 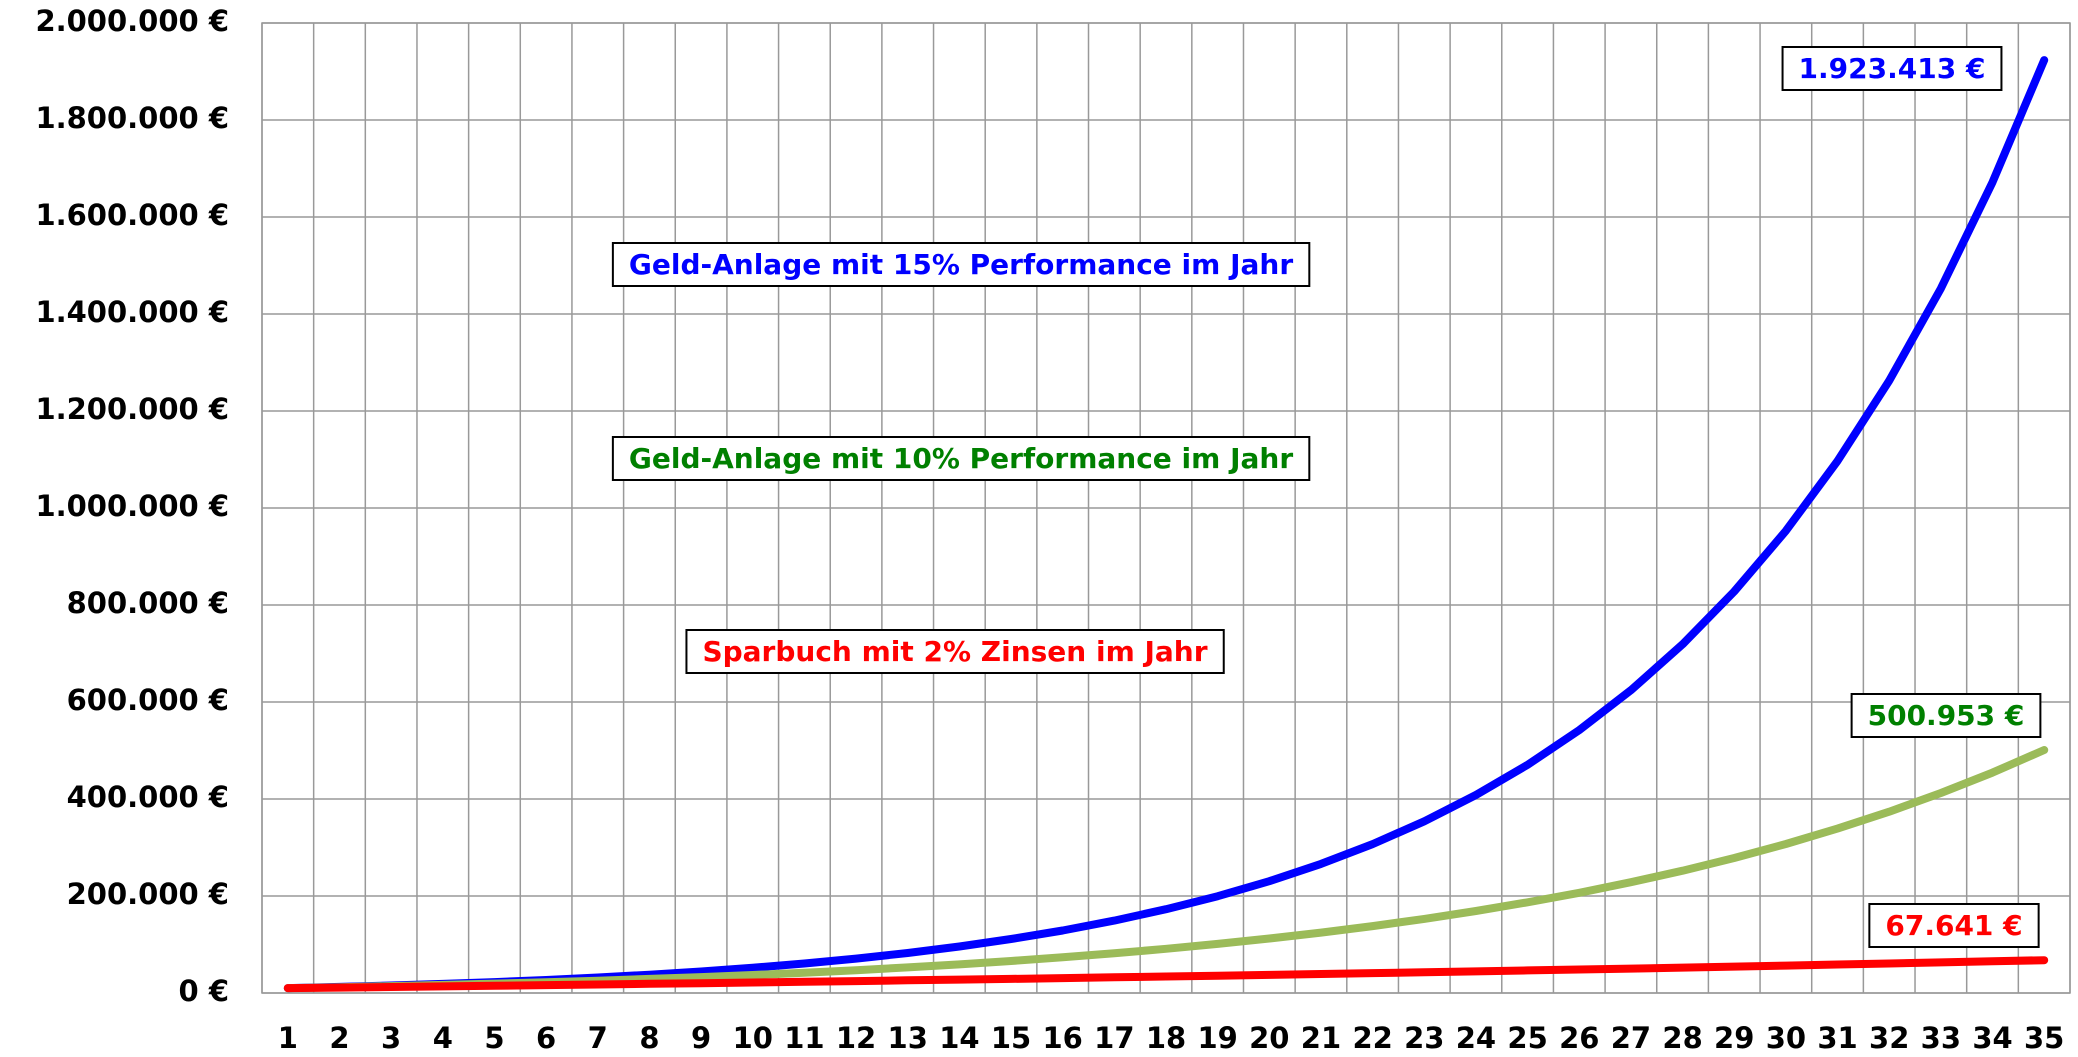 I want to click on end-value-label: 1.923.413 €, so click(x=1892, y=68).